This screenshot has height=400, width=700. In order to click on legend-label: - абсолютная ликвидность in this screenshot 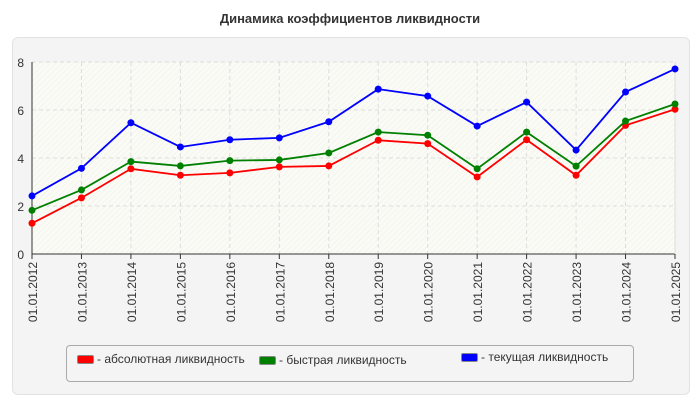, I will do `click(171, 359)`.